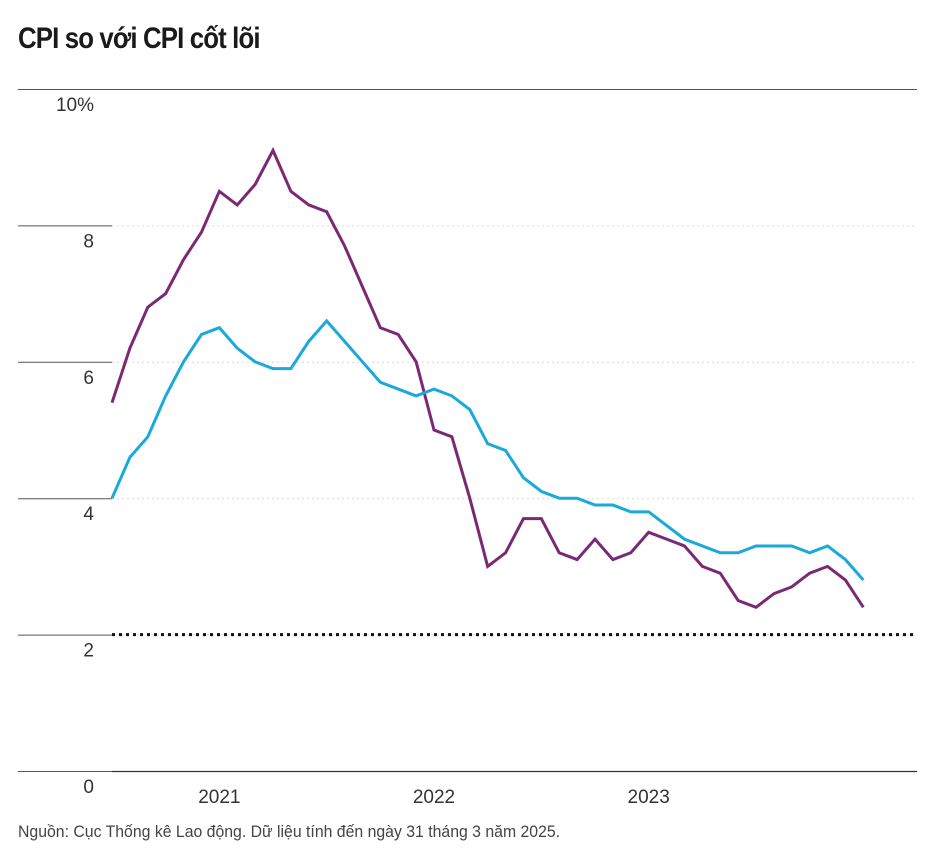 This screenshot has height=853, width=926. What do you see at coordinates (434, 797) in the screenshot?
I see `x-tick-label: 2022` at bounding box center [434, 797].